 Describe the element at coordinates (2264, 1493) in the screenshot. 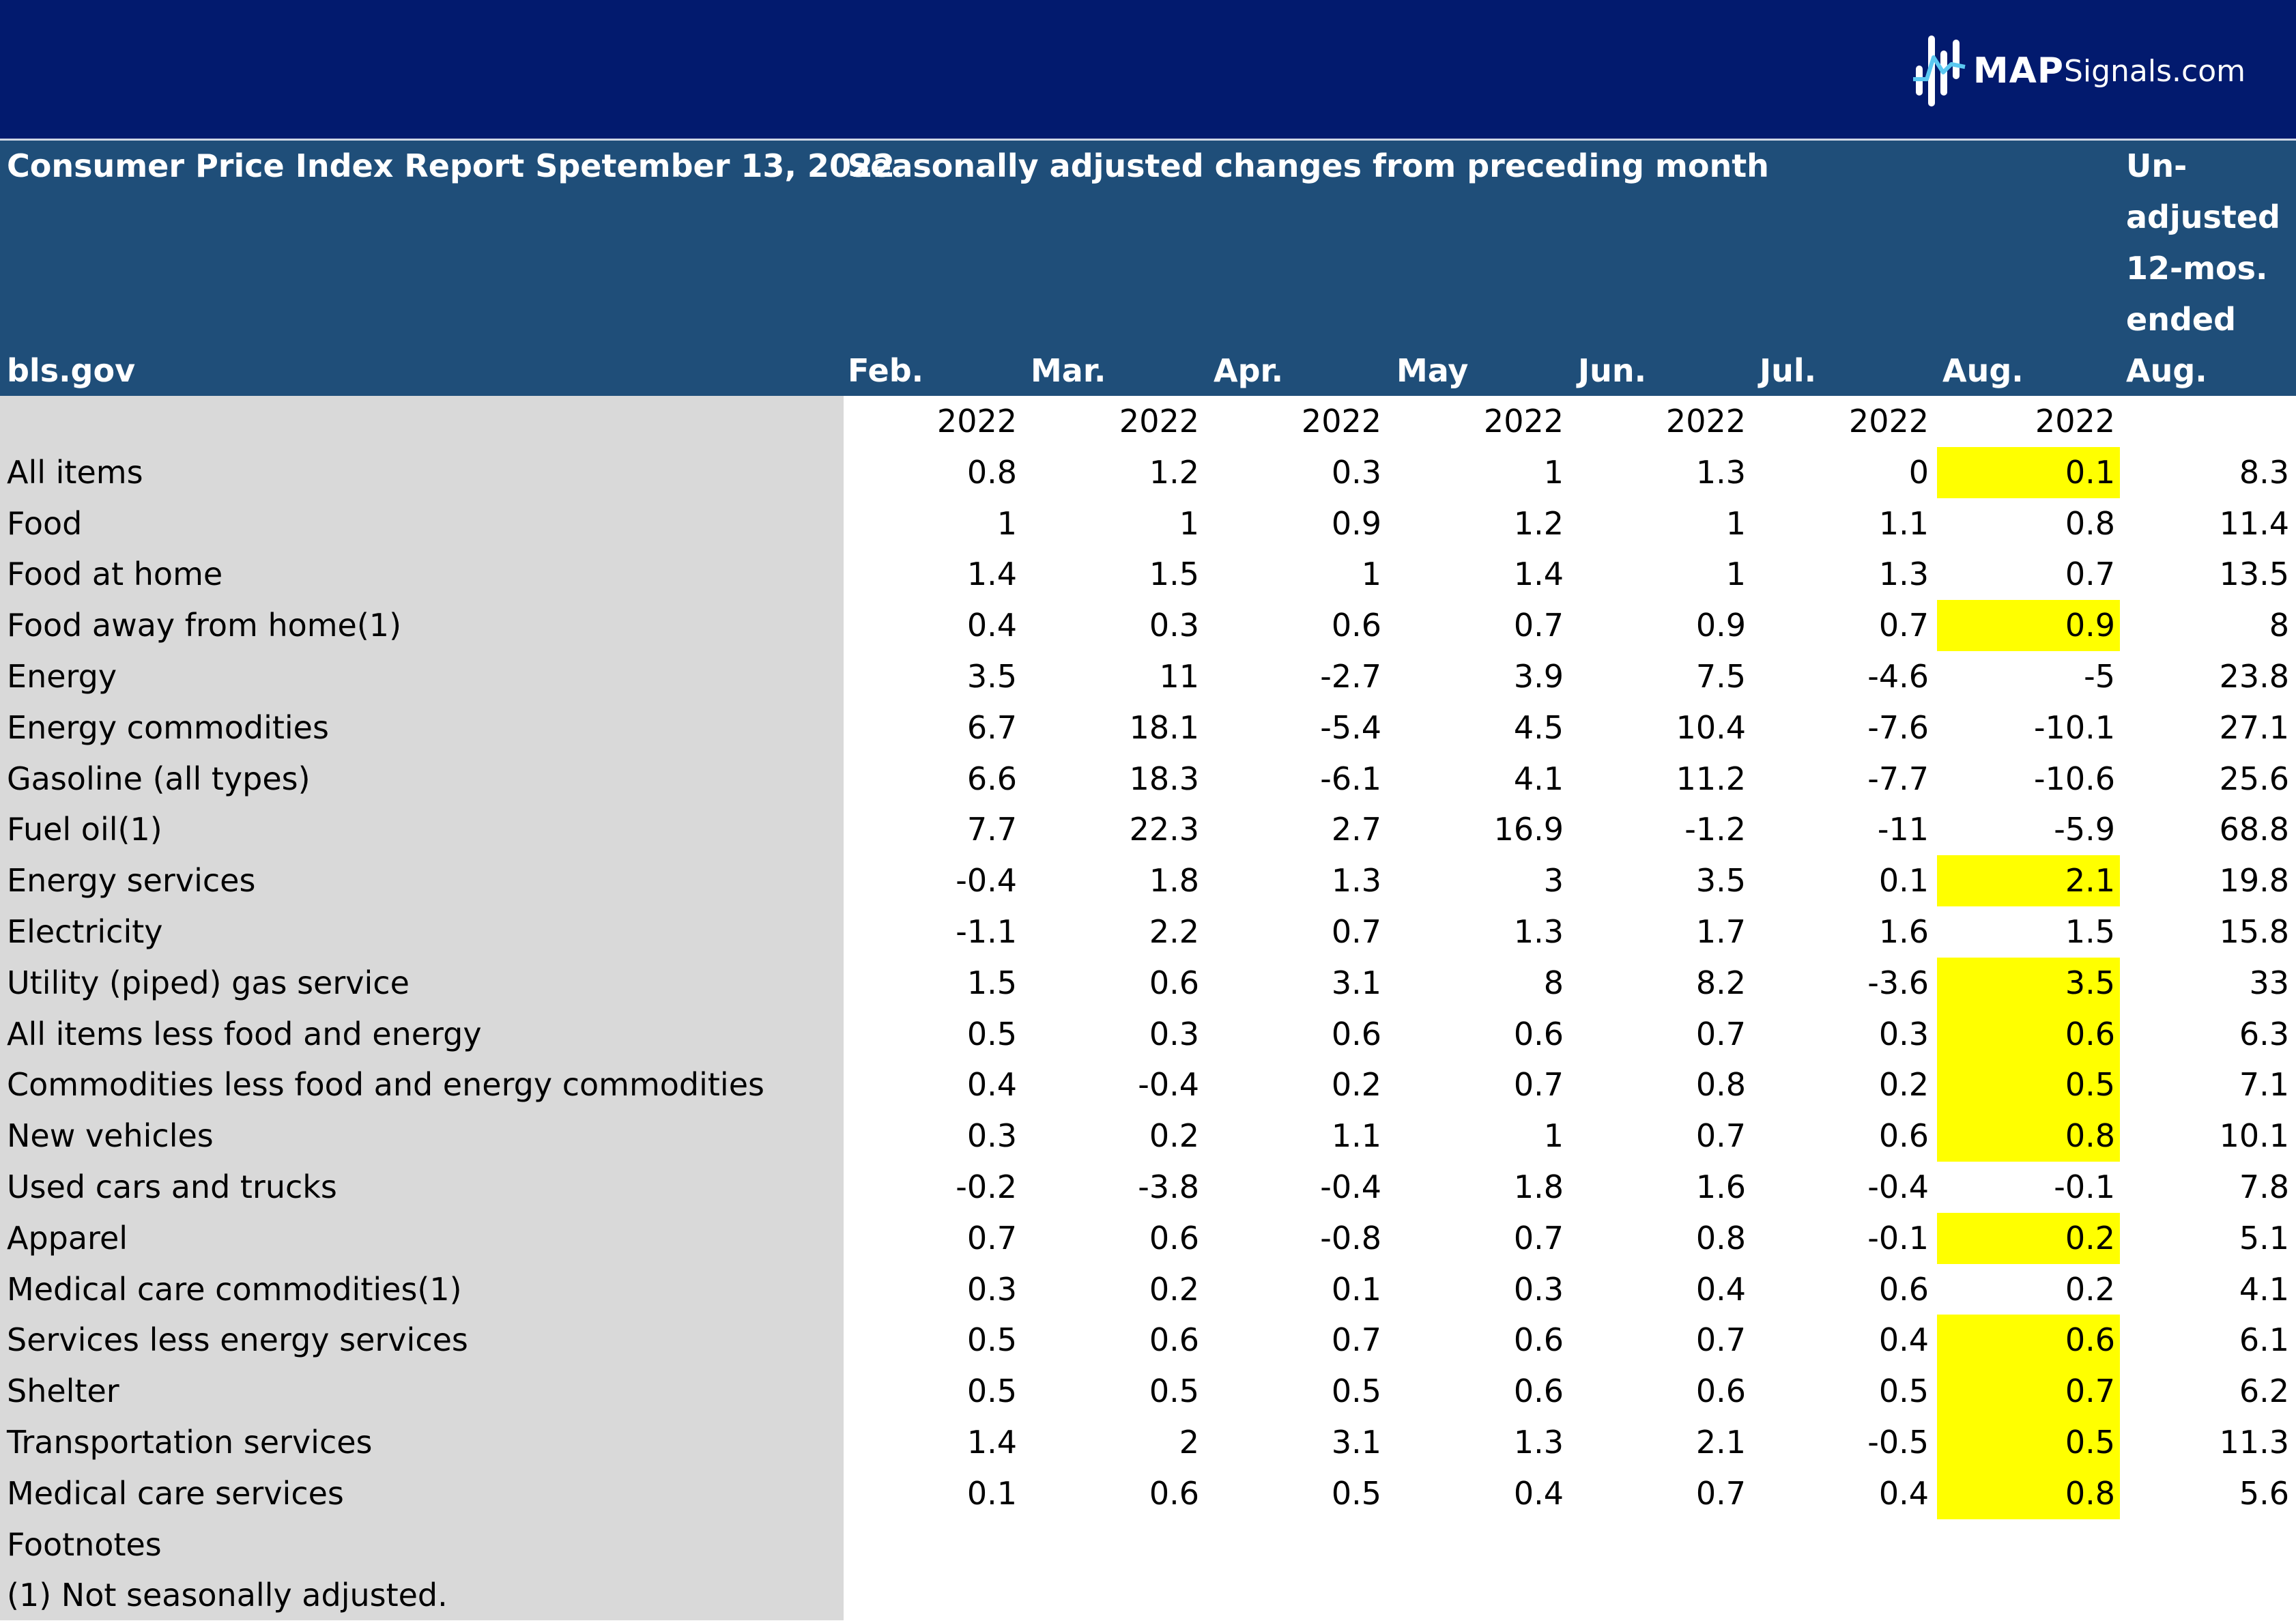

I see `unadjusted-value-cell: 5.6` at that location.